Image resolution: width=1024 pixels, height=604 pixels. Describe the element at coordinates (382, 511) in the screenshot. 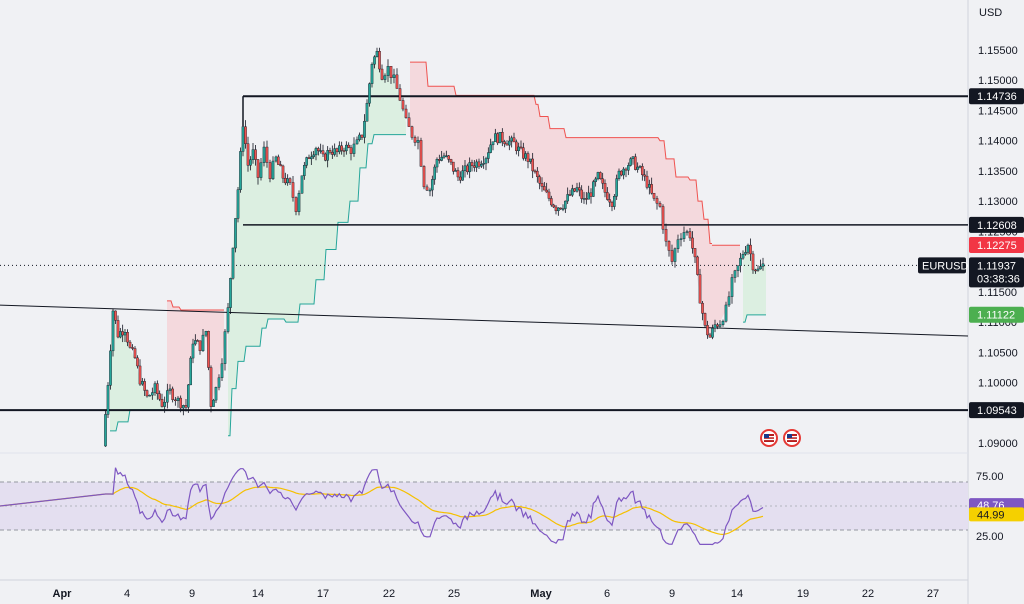

I see `rsi-ma-line` at that location.